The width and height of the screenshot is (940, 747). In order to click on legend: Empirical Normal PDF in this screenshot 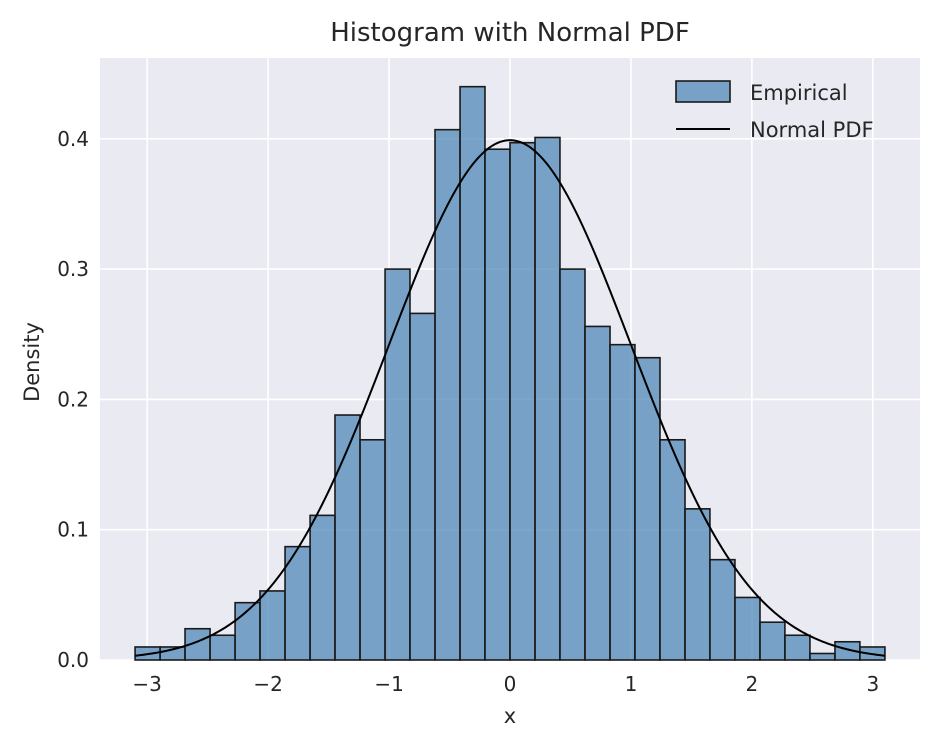, I will do `click(774, 111)`.